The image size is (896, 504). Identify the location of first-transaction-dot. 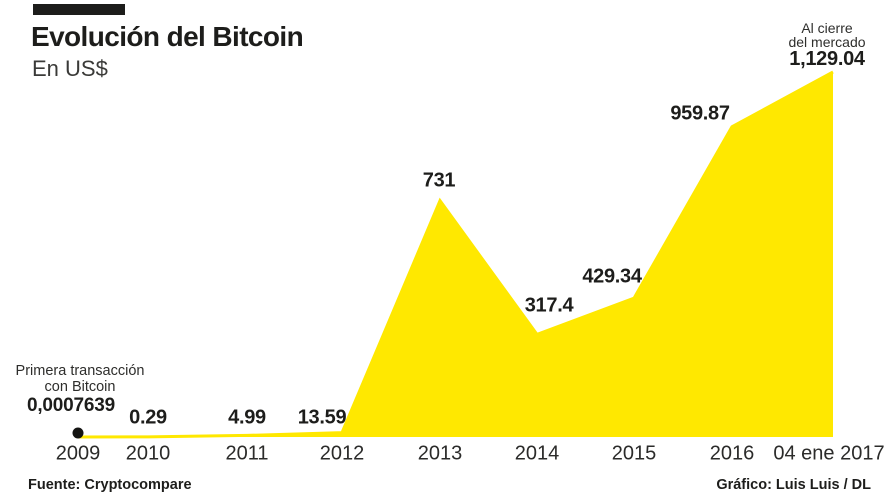
(78, 433).